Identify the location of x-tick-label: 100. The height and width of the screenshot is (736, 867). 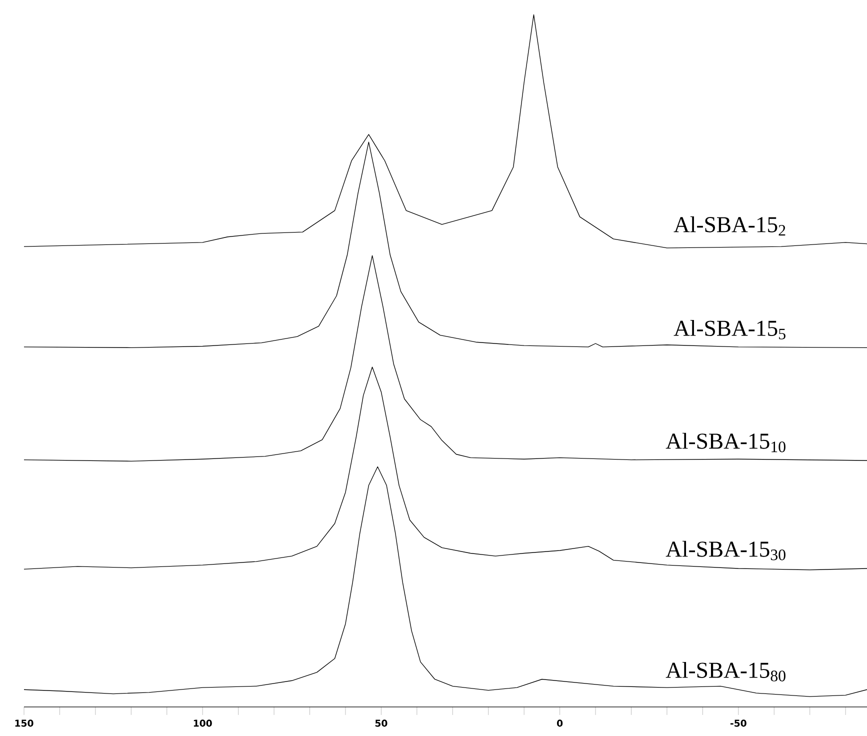
(203, 723).